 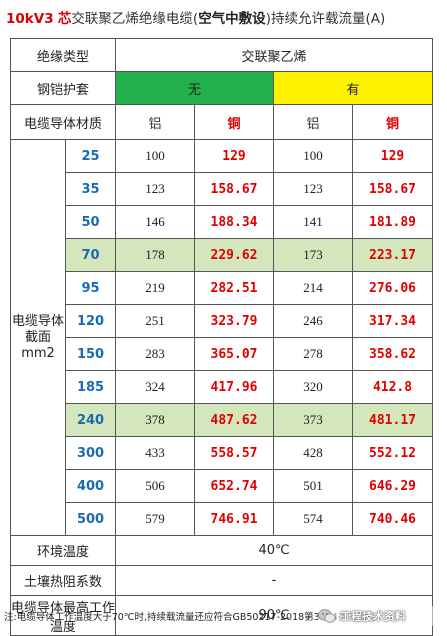 What do you see at coordinates (328, 19) in the screenshot?
I see `title-suffix: 持续允许载流量(A)` at bounding box center [328, 19].